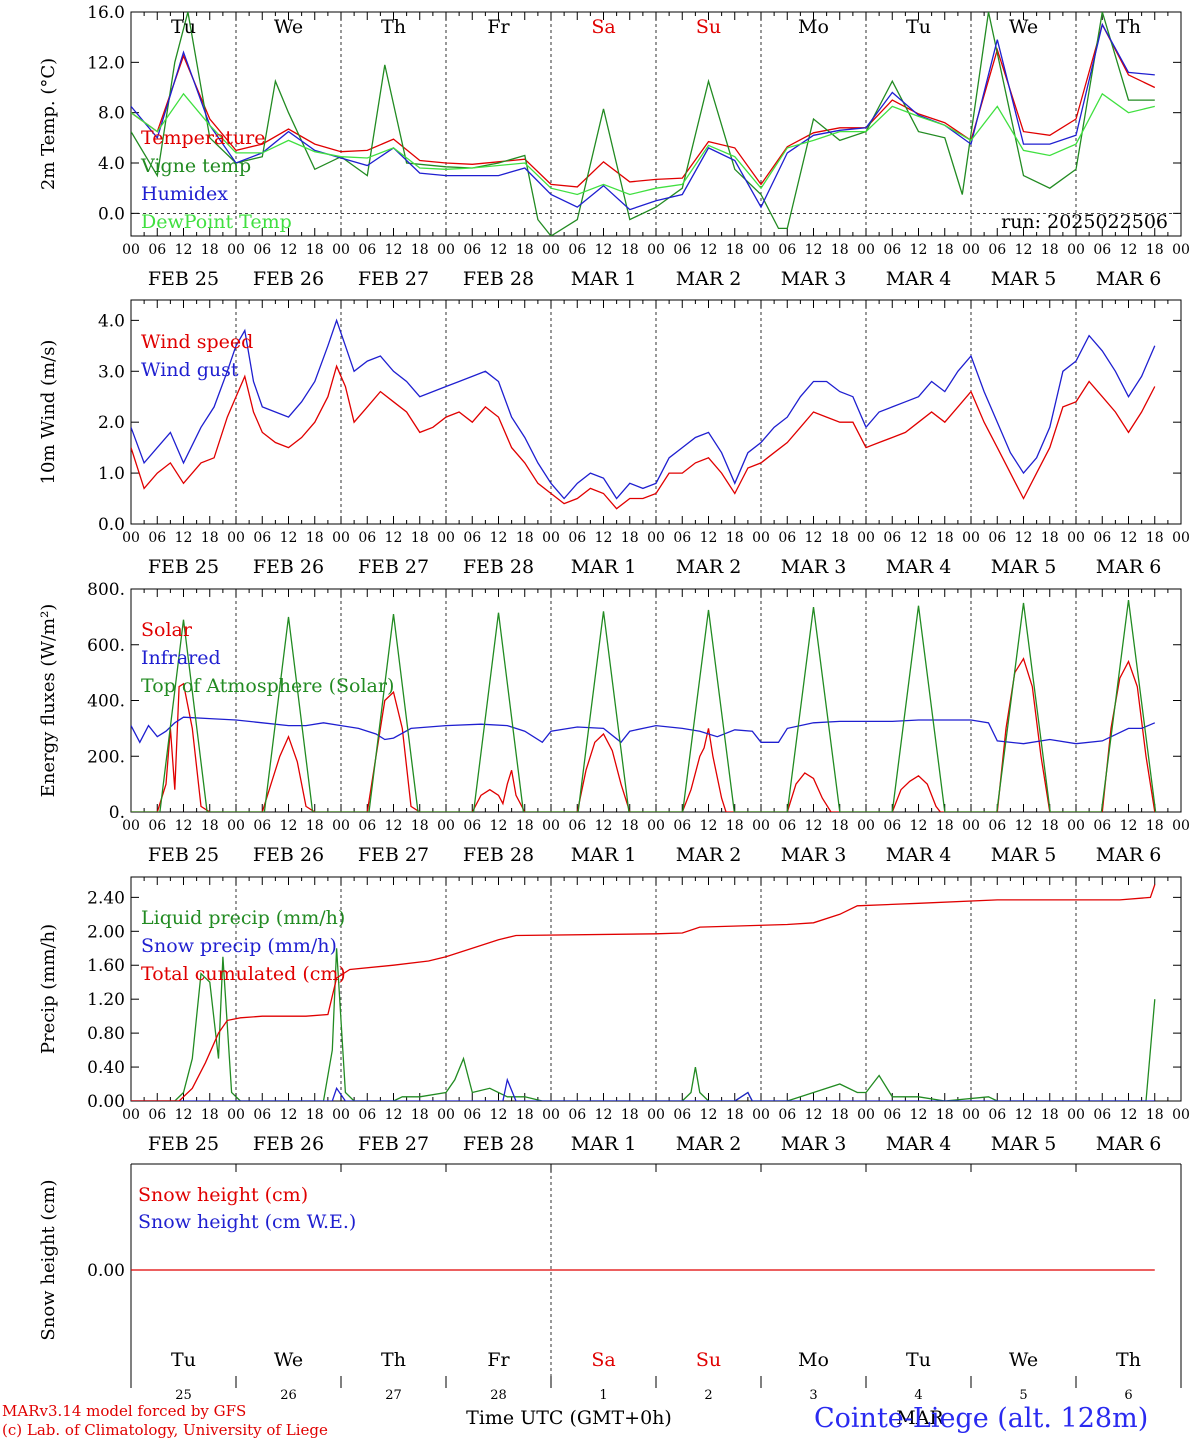 Image resolution: width=1194 pixels, height=1440 pixels. Describe the element at coordinates (498, 1360) in the screenshot. I see `weekday-label: Fr` at that location.